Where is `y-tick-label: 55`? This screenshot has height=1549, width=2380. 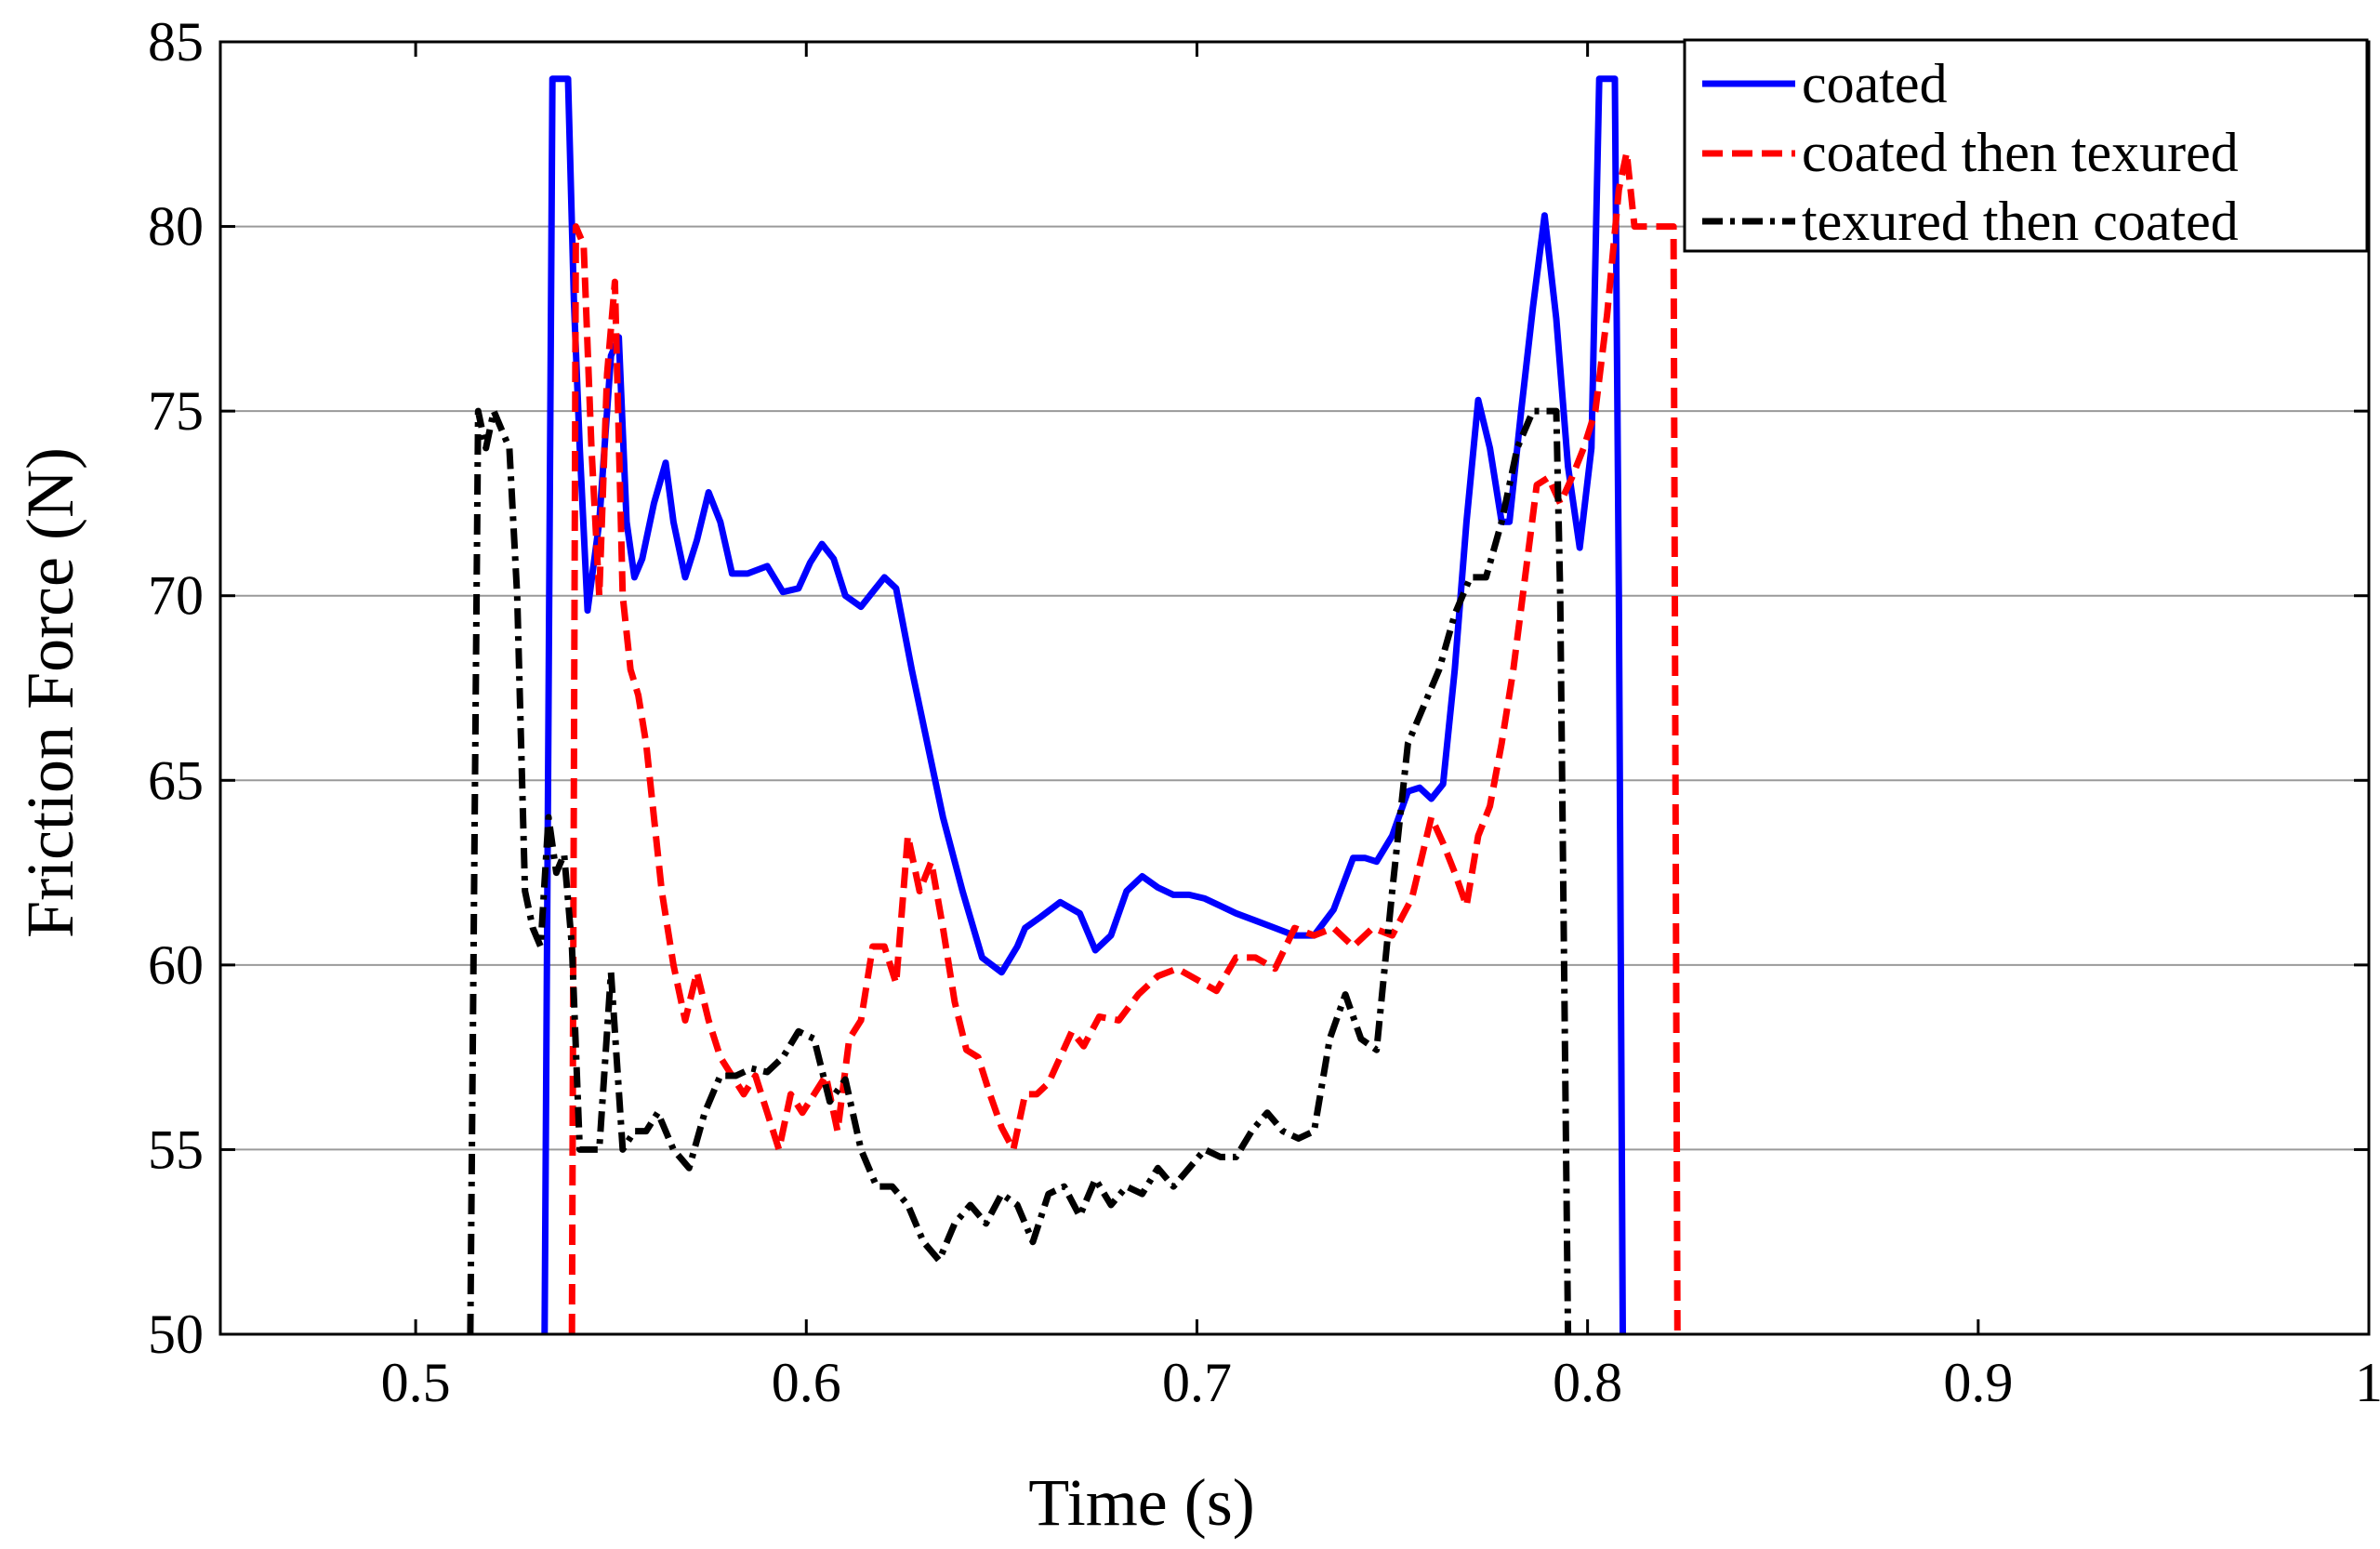 y-tick-label: 55 is located at coordinates (176, 1149).